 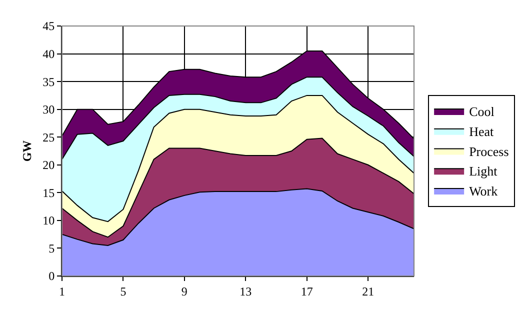 What do you see at coordinates (246, 291) in the screenshot?
I see `x-tick-label: 13` at bounding box center [246, 291].